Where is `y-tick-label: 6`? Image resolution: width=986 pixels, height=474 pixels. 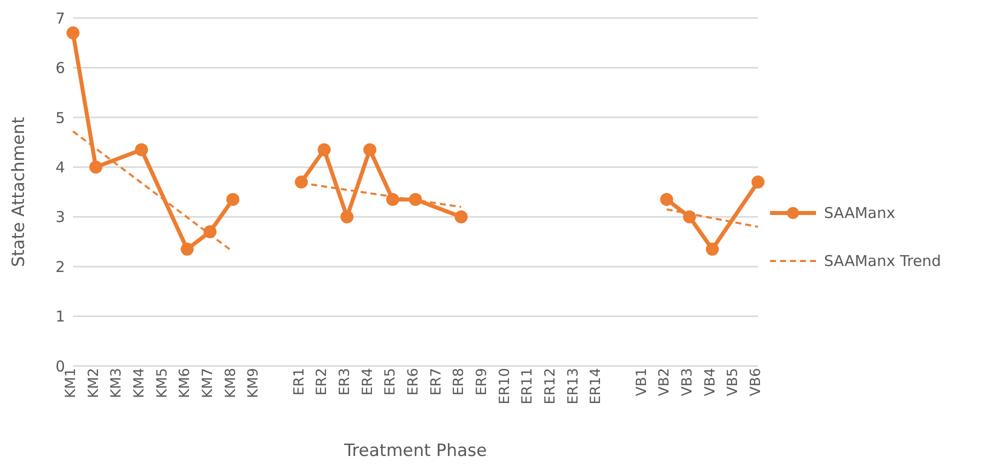 y-tick-label: 6 is located at coordinates (60, 68).